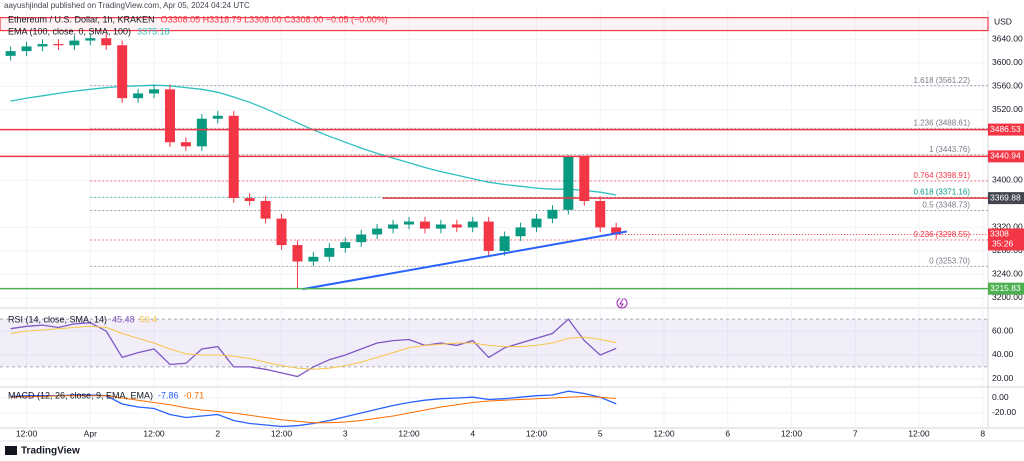 The image size is (1024, 461). Describe the element at coordinates (1003, 378) in the screenshot. I see `y-tick-label: 20.00` at that location.